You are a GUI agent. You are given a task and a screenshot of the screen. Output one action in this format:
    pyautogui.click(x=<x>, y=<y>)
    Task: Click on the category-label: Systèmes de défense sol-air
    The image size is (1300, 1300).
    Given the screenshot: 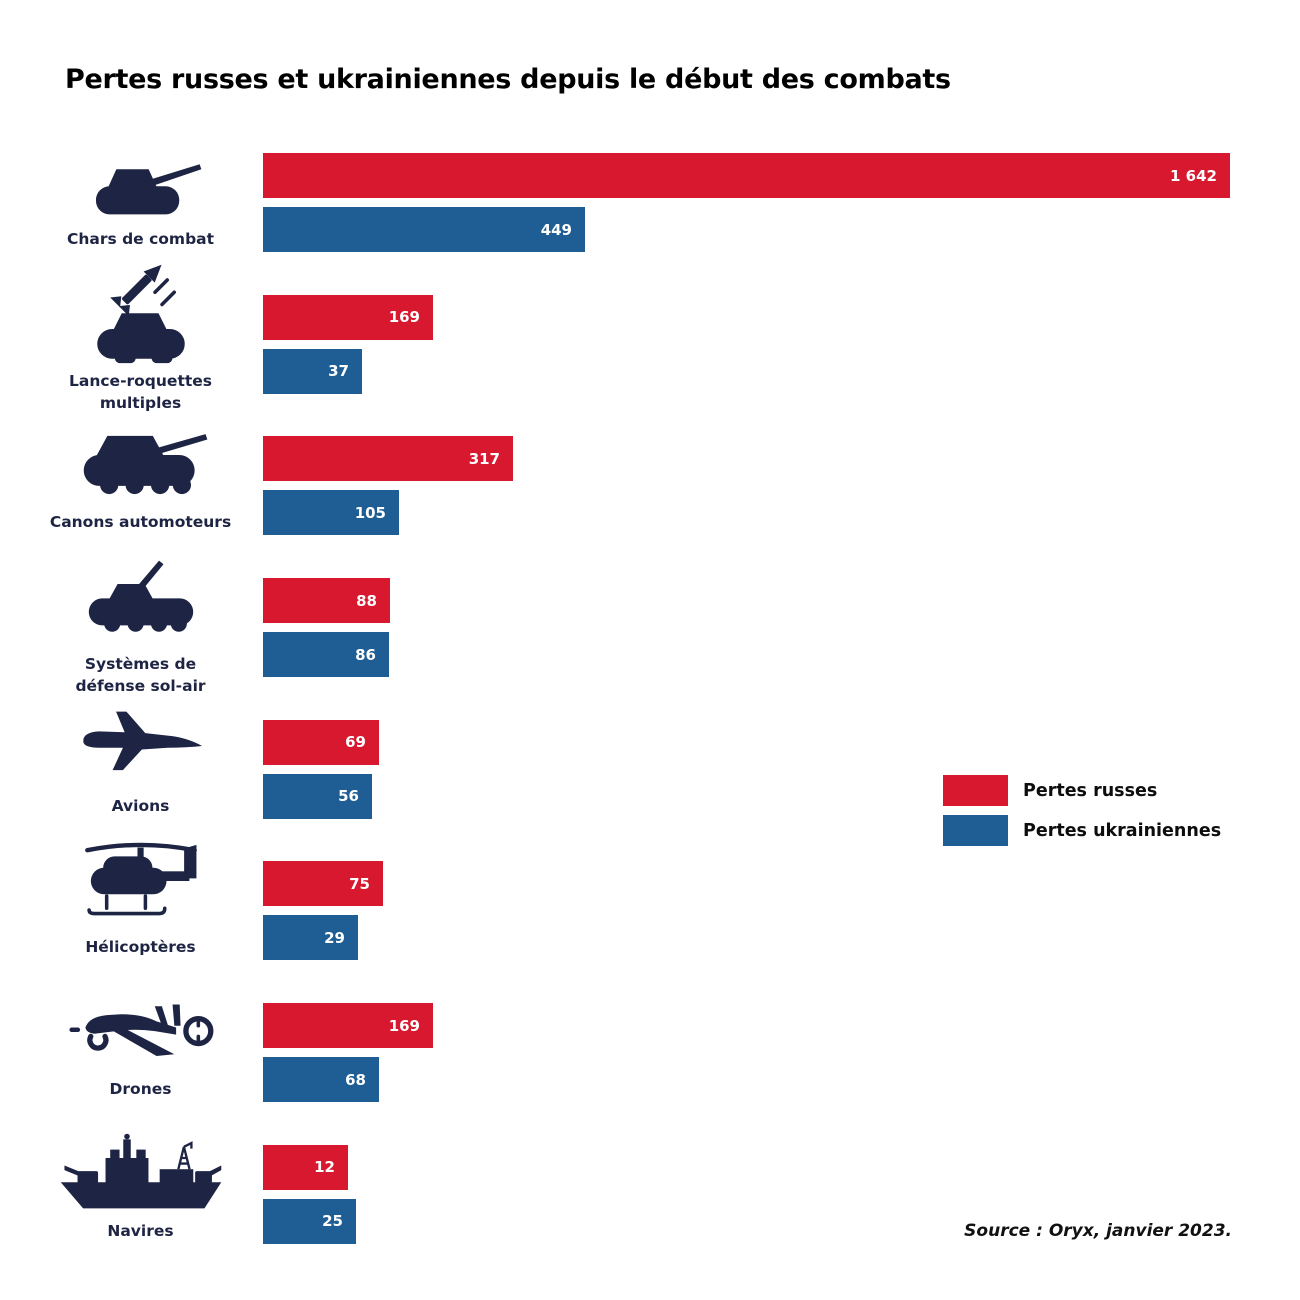 What is the action you would take?
    pyautogui.click(x=140, y=675)
    